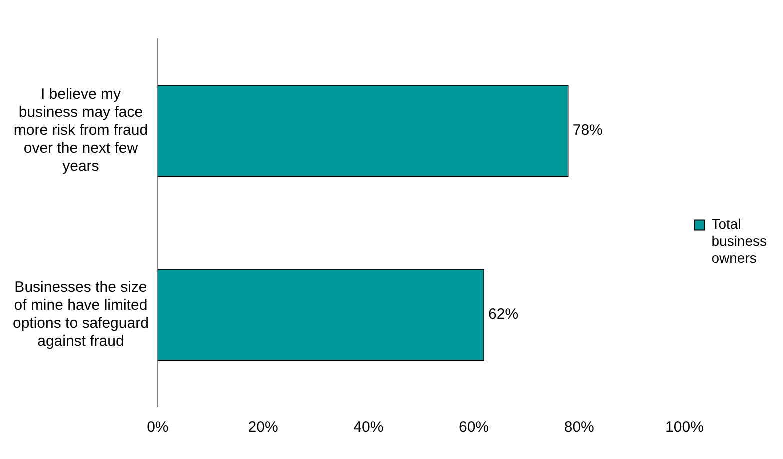  Describe the element at coordinates (369, 427) in the screenshot. I see `x-tick-label: 40%` at that location.